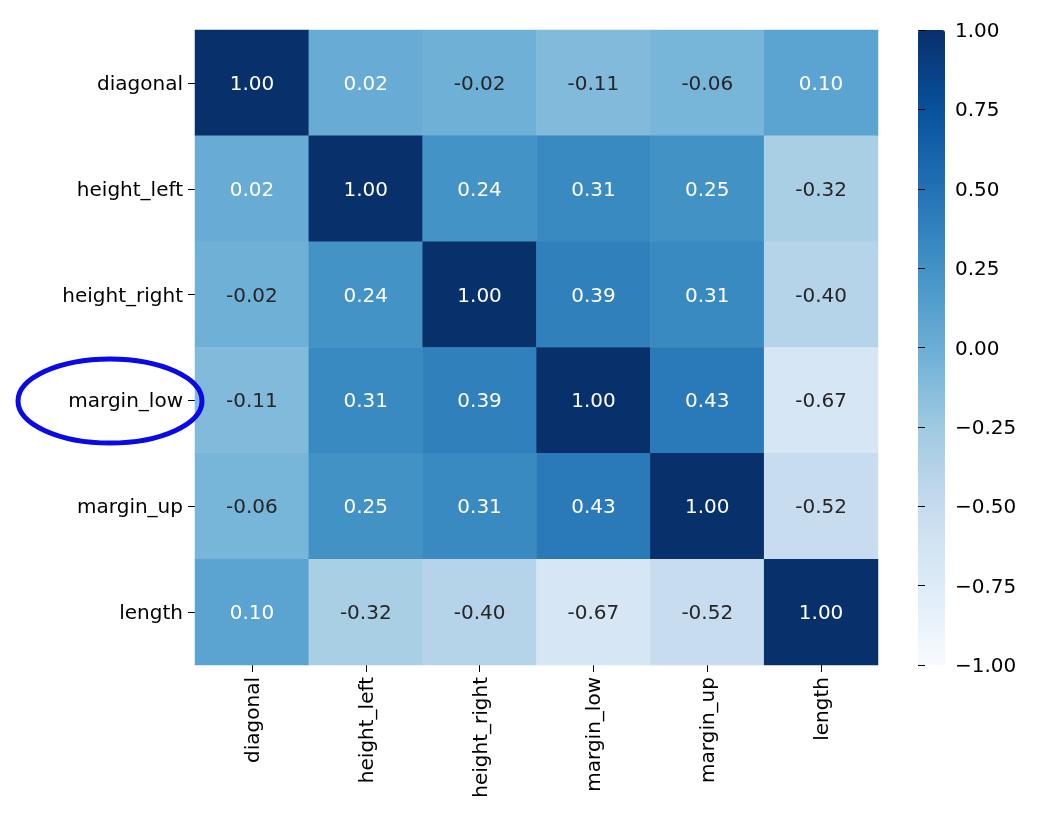 The width and height of the screenshot is (1044, 829). I want to click on color-bar-label: −0.25, so click(986, 426).